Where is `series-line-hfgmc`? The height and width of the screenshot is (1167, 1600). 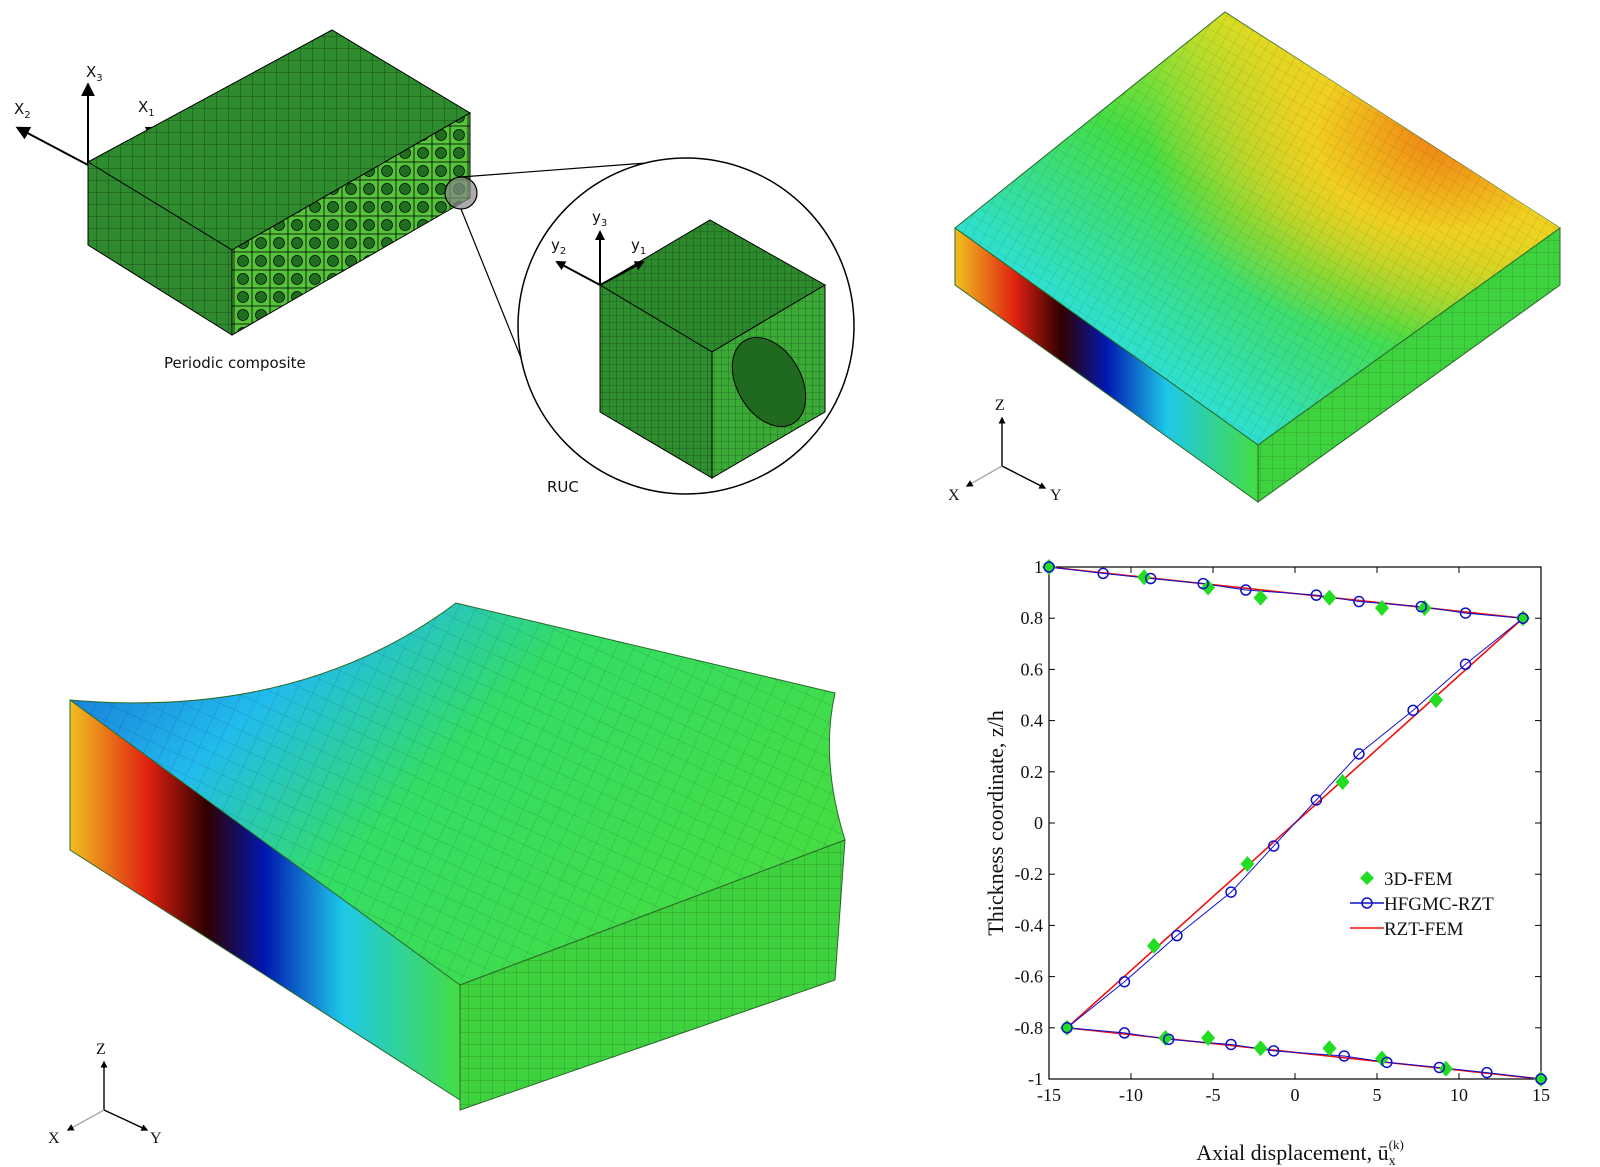 series-line-hfgmc is located at coordinates (1295, 823).